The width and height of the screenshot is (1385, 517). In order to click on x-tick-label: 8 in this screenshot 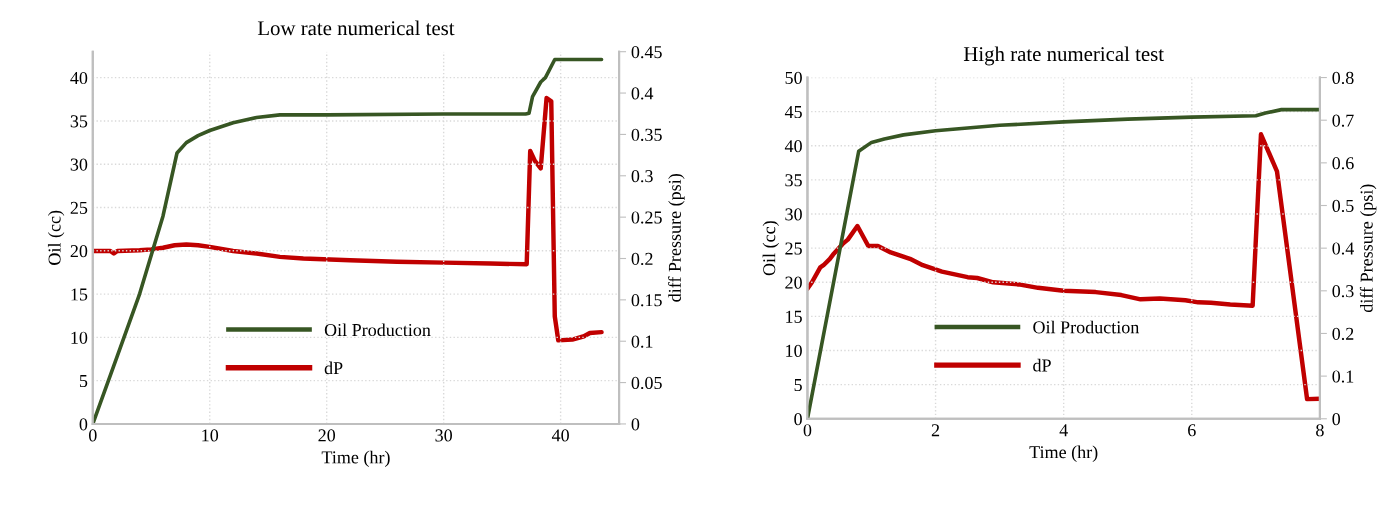, I will do `click(1320, 430)`.